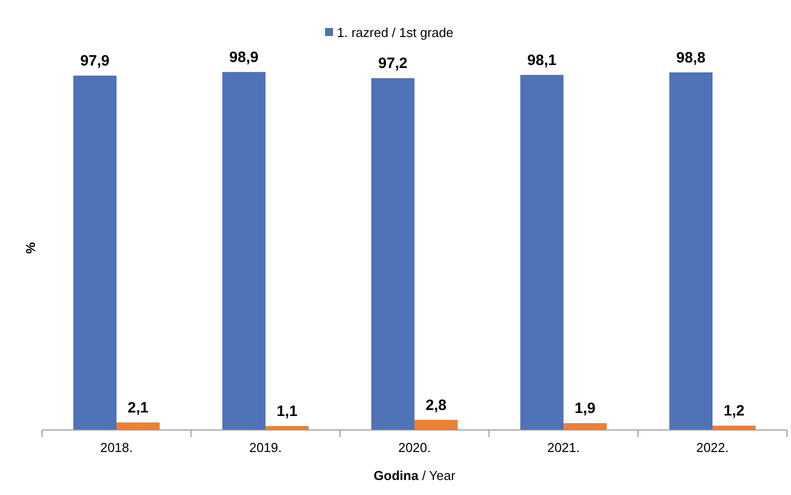  What do you see at coordinates (563, 447) in the screenshot?
I see `x-tick-label: 2021.` at bounding box center [563, 447].